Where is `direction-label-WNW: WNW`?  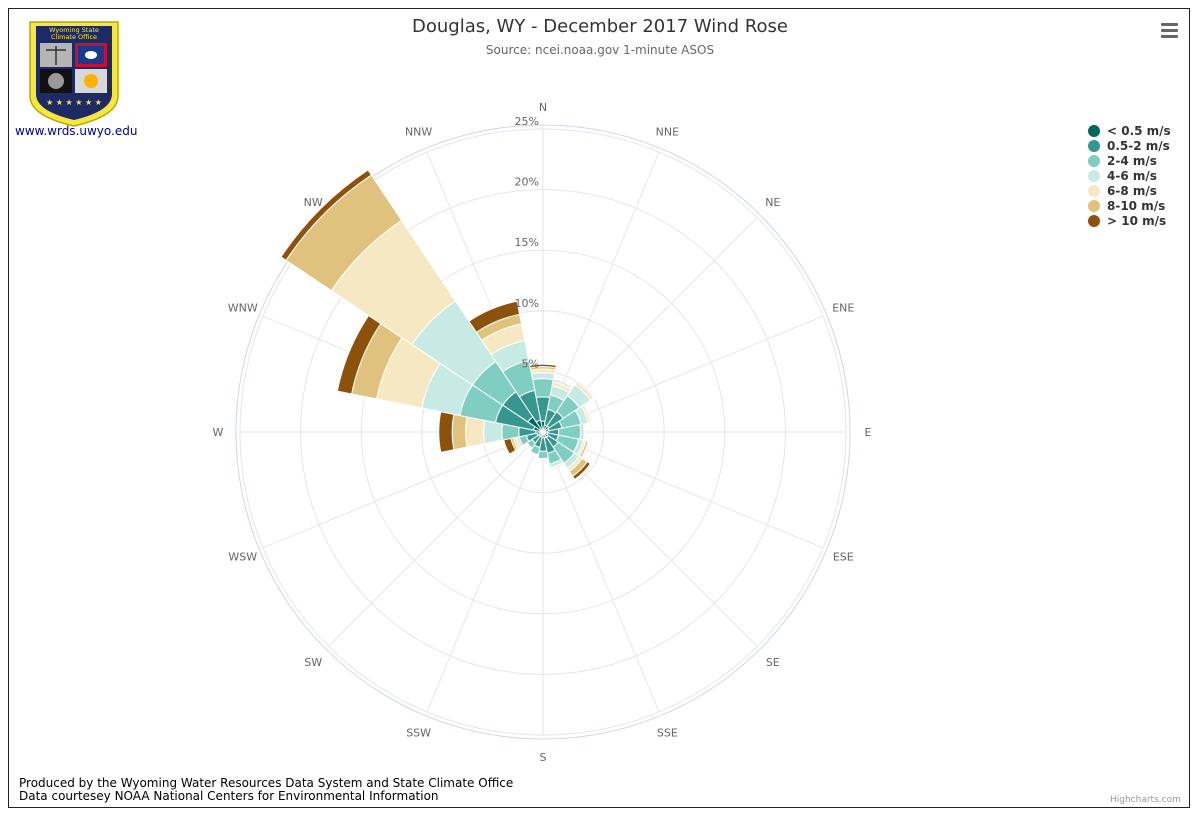
direction-label-WNW: WNW is located at coordinates (243, 308).